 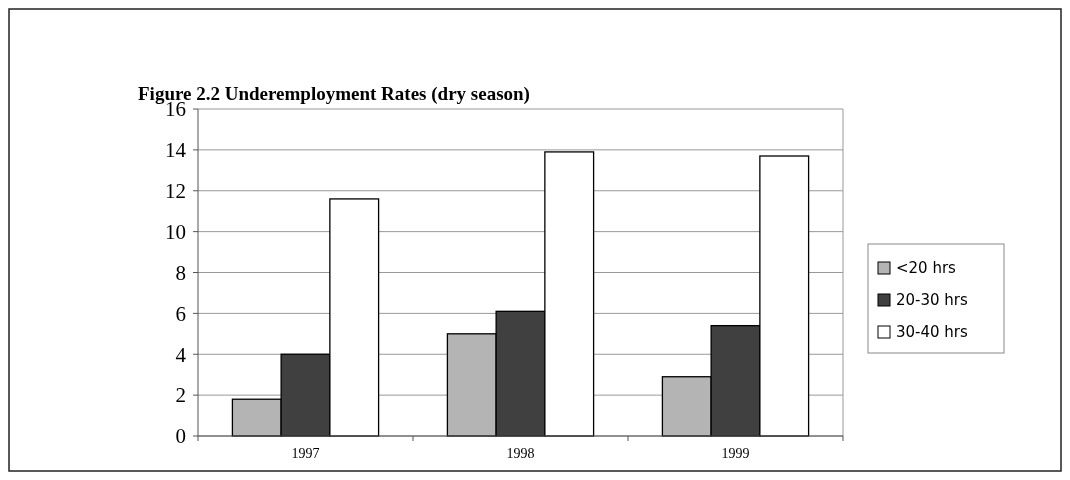 I want to click on y-tick-label: 14, so click(x=176, y=150).